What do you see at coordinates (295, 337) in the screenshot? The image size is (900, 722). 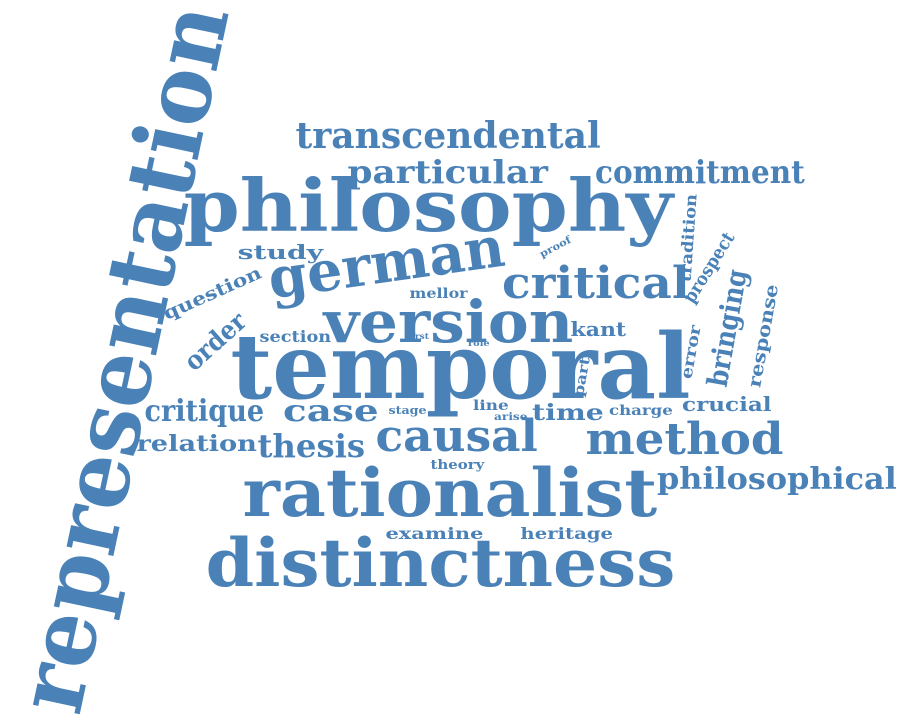 I see `word-section: section` at bounding box center [295, 337].